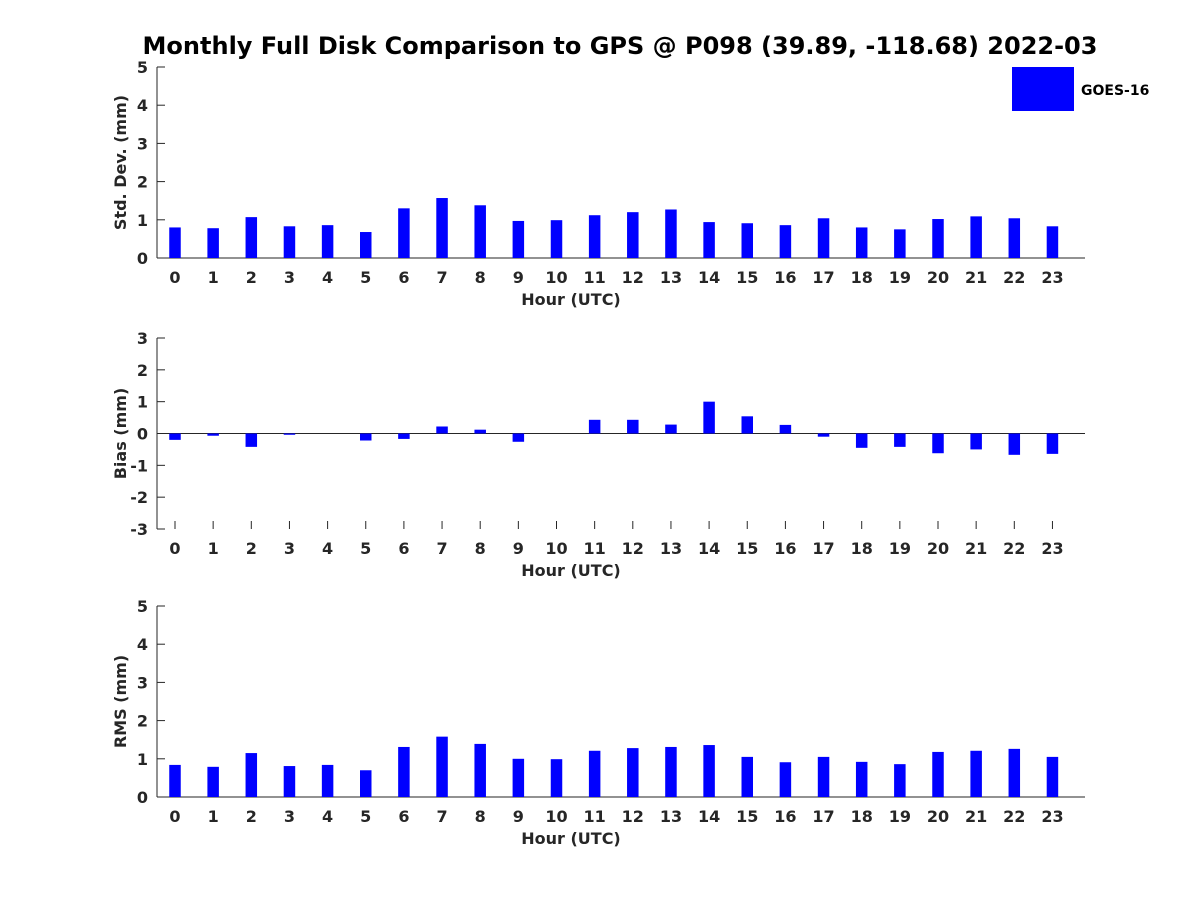 This screenshot has width=1200, height=900. Describe the element at coordinates (823, 548) in the screenshot. I see `x-tick-label: 17` at that location.